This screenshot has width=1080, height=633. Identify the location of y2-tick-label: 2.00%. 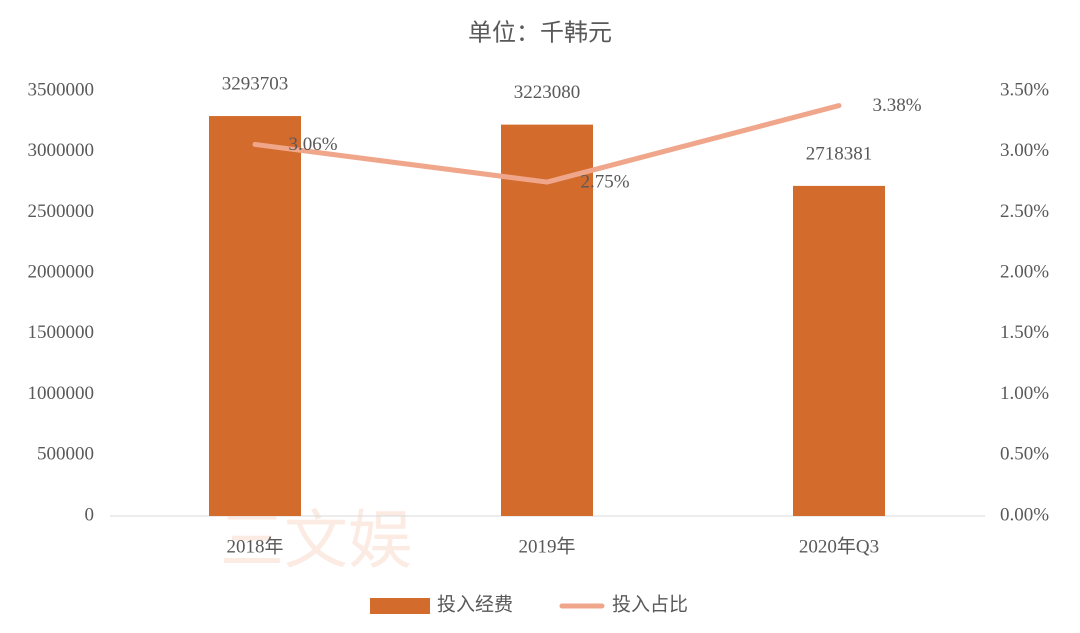
(1024, 272).